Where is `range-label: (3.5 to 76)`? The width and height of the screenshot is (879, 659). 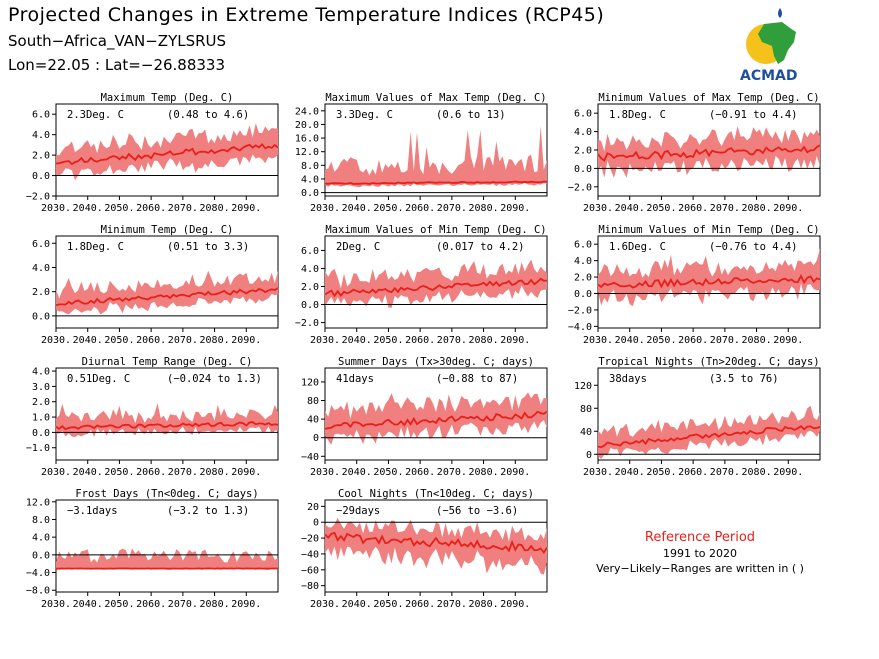
range-label: (3.5 to 76) is located at coordinates (744, 379).